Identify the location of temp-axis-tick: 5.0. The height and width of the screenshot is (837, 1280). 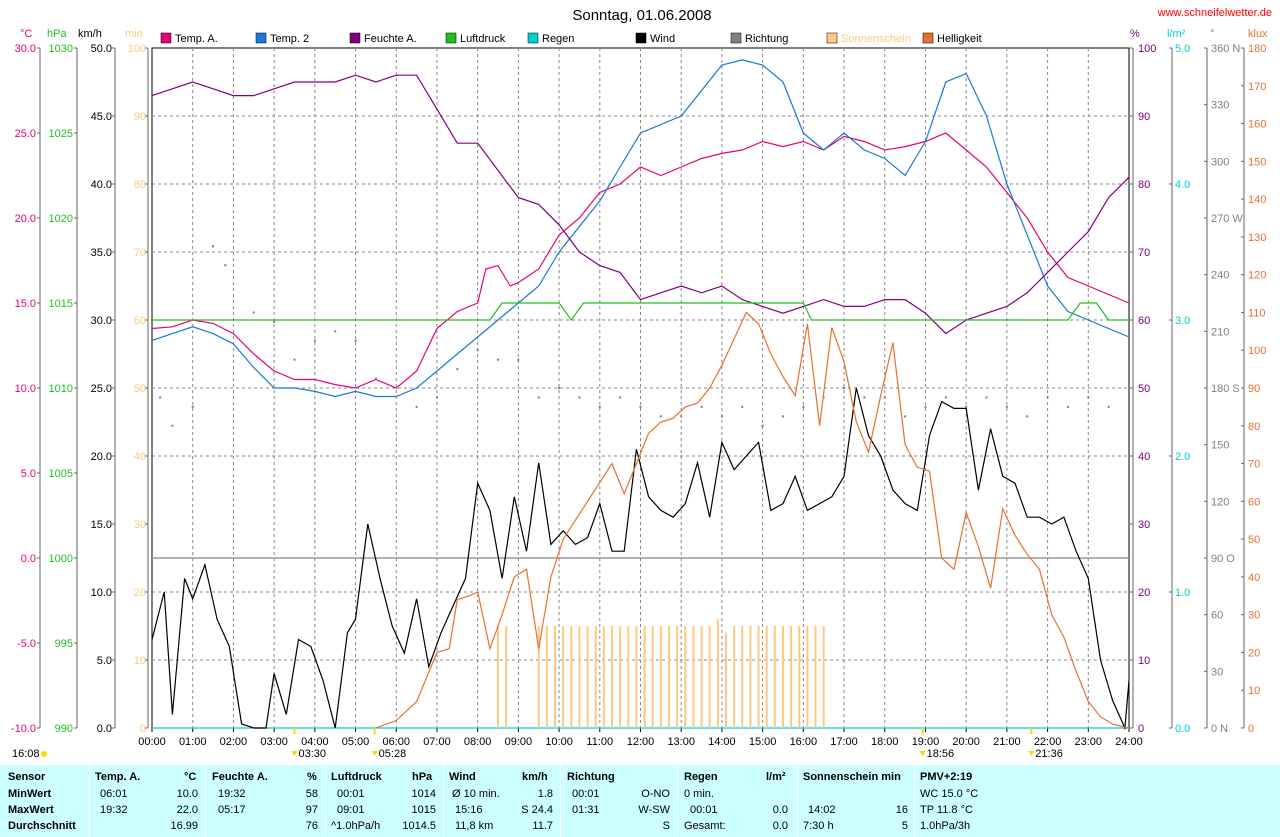
(28, 474).